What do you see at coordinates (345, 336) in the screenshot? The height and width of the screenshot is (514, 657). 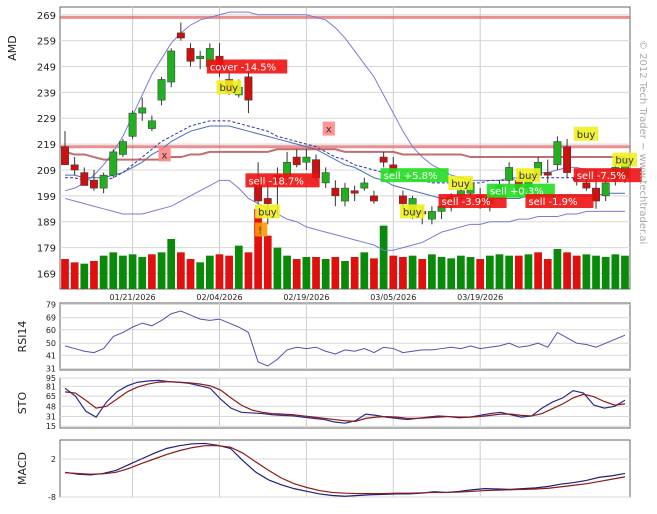 I see `panel-frame-rsi` at bounding box center [345, 336].